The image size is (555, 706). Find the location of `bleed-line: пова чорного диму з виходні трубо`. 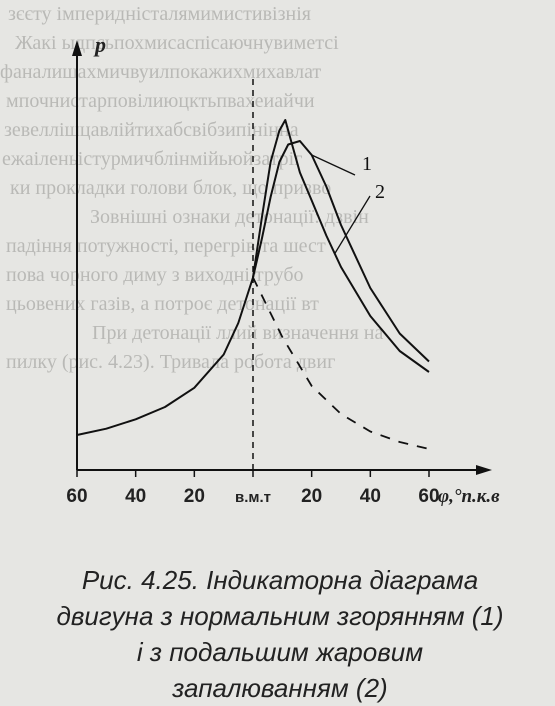

bleed-line: пова чорного диму з виходні трубо is located at coordinates (155, 275).